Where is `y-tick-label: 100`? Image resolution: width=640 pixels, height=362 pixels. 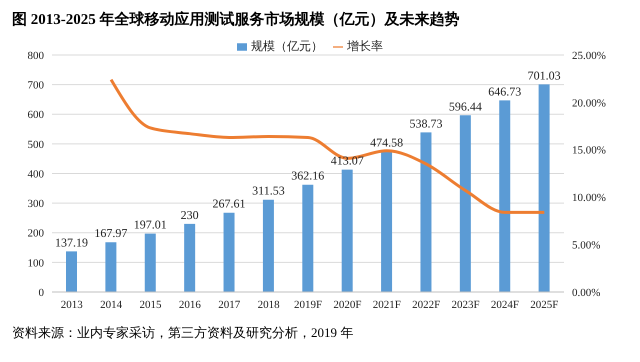 y-tick-label: 100 is located at coordinates (36, 263).